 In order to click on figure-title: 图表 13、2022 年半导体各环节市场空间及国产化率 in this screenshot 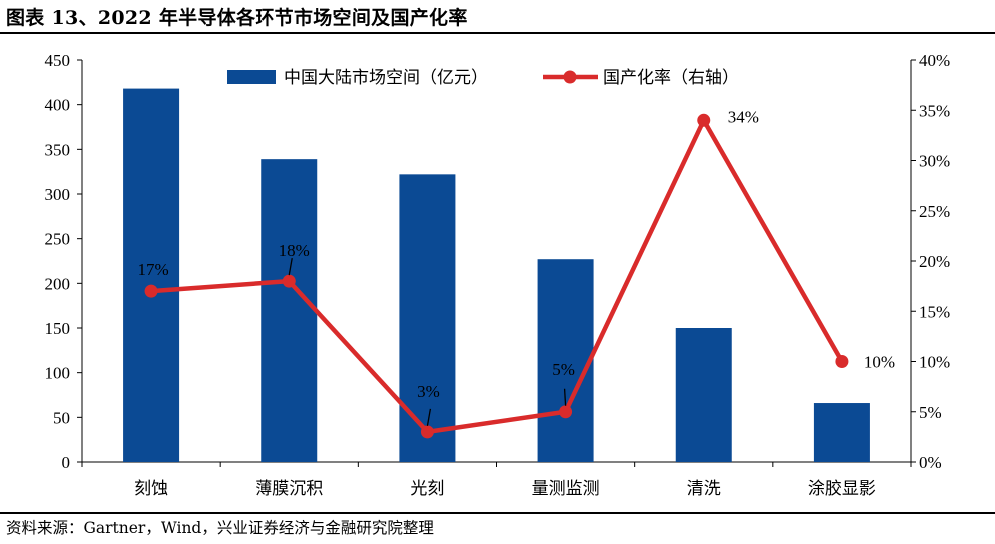, I will do `click(237, 18)`.